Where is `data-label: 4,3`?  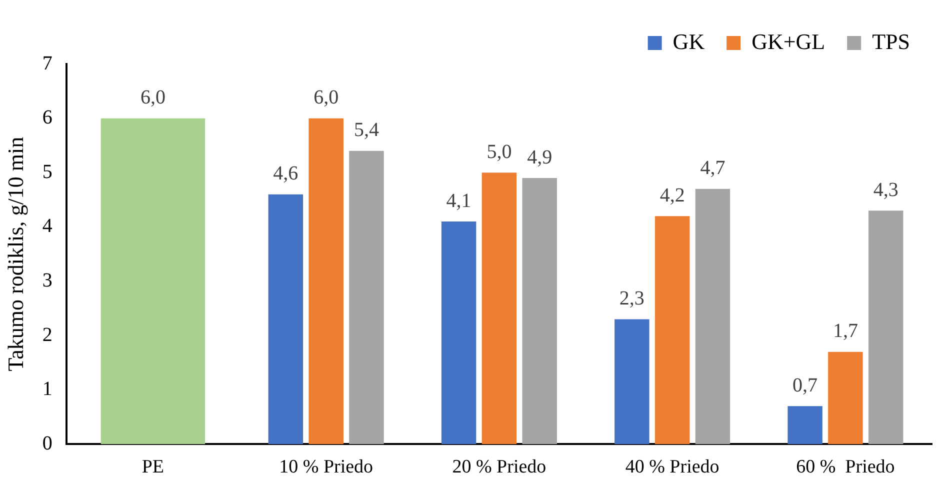
data-label: 4,3 is located at coordinates (885, 189).